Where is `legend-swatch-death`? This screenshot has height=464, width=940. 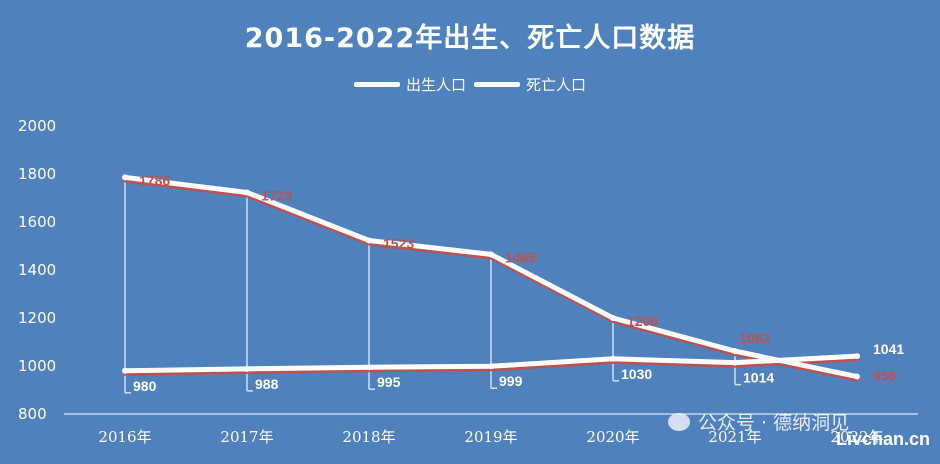
legend-swatch-death is located at coordinates (497, 84).